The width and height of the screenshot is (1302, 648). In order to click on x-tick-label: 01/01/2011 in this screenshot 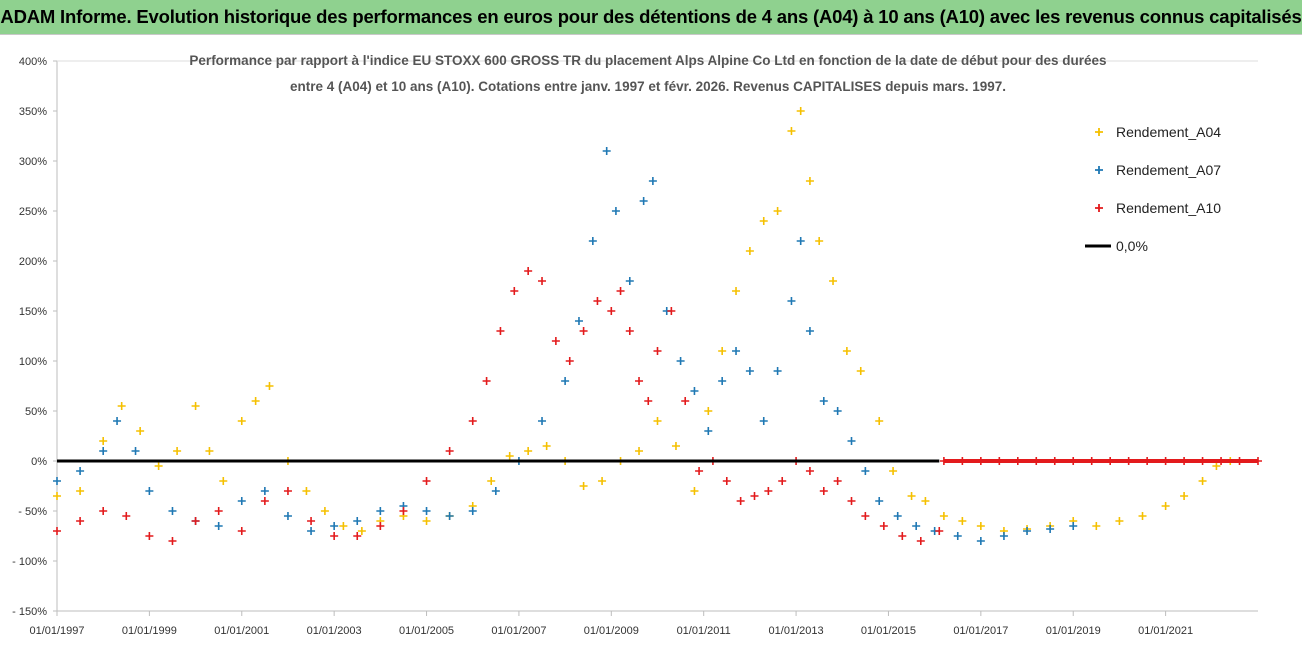, I will do `click(704, 631)`.